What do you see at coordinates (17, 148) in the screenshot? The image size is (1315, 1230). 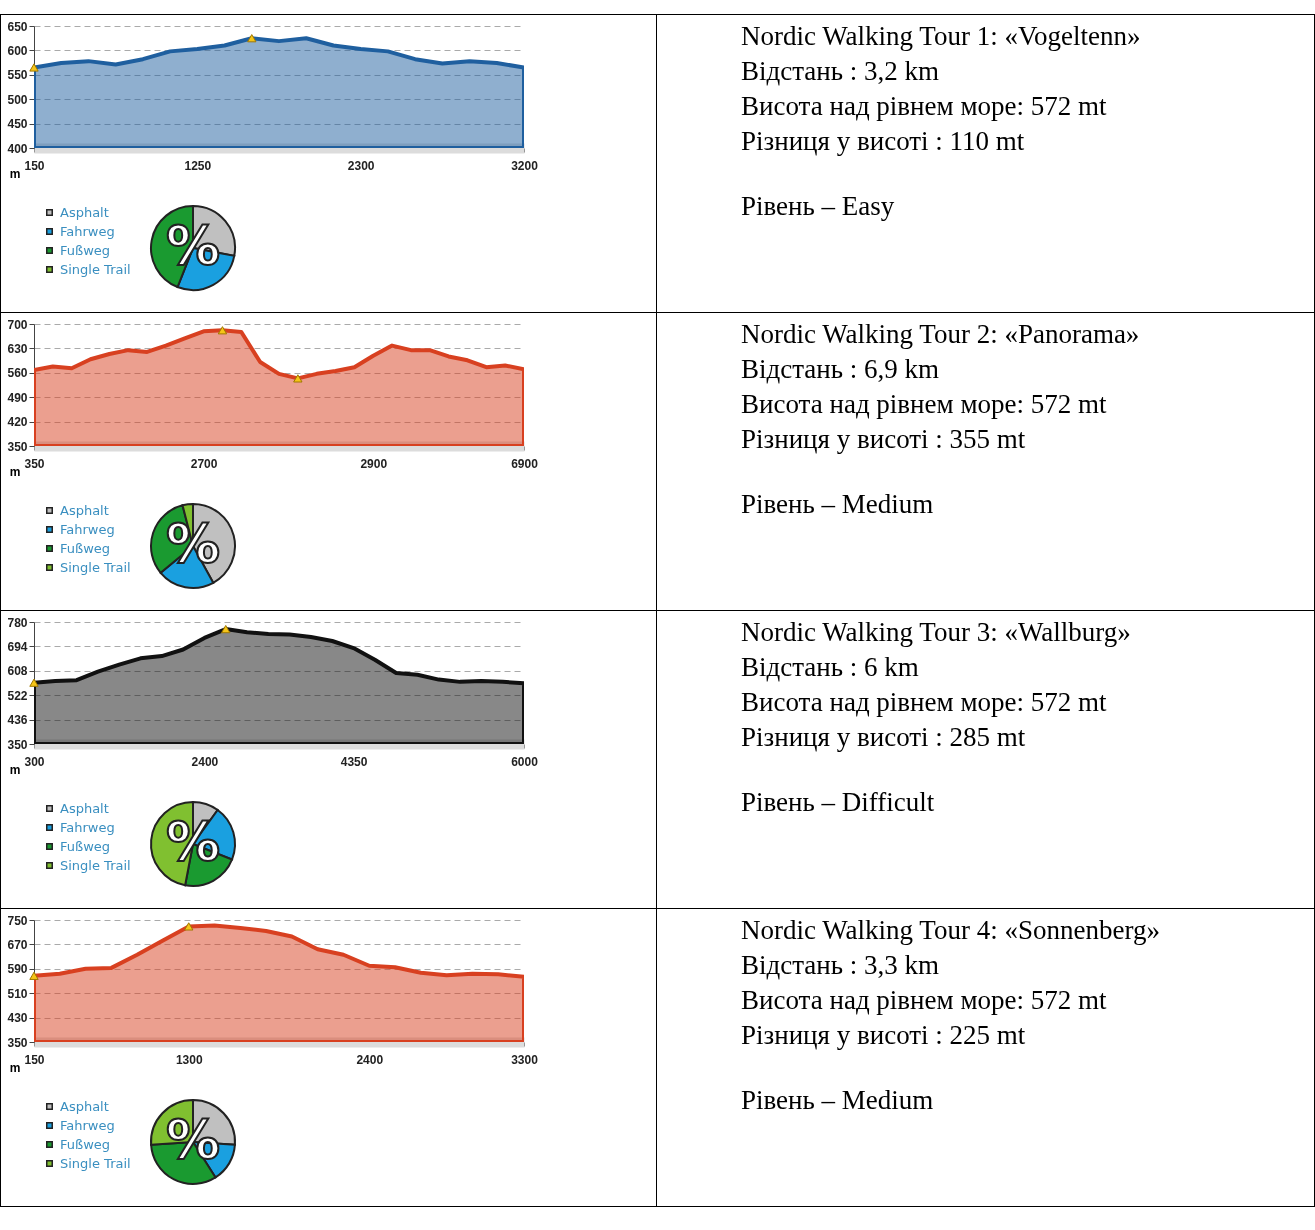 I see `y-tick-label: 400` at bounding box center [17, 148].